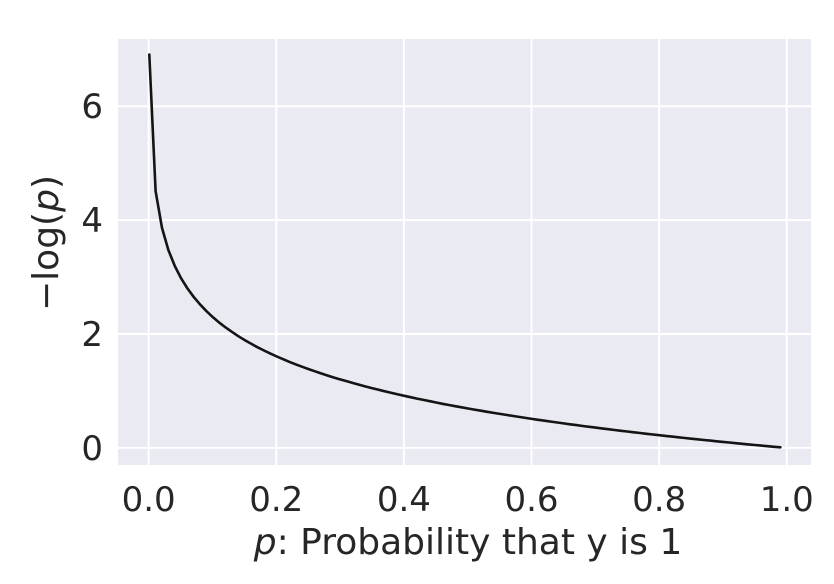 The height and width of the screenshot is (584, 834). I want to click on y-axis-label-variable: p, so click(46, 201).